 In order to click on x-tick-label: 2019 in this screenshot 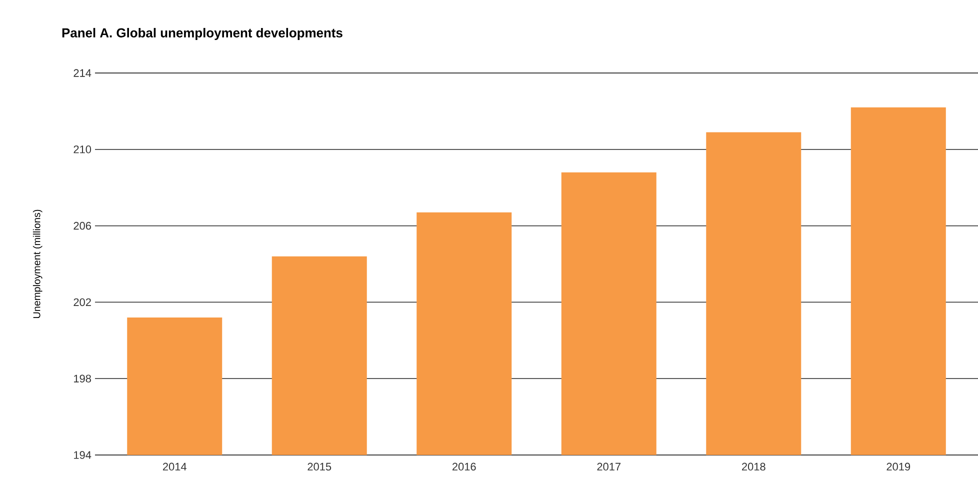, I will do `click(898, 466)`.